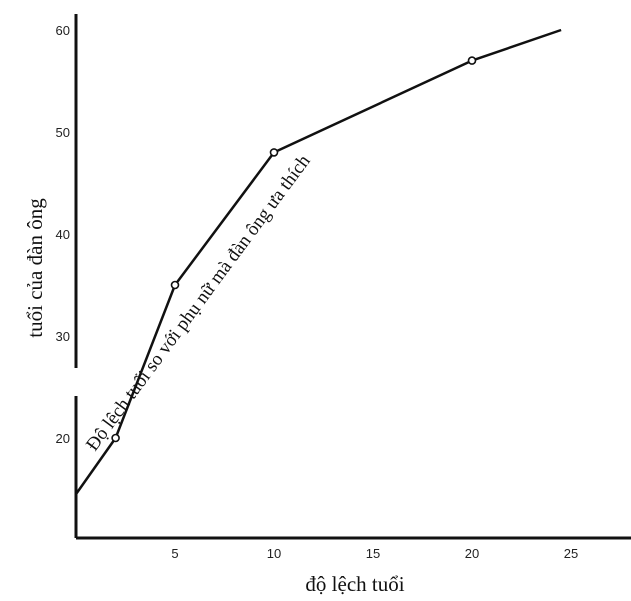  I want to click on x-tick-label: 10, so click(274, 553).